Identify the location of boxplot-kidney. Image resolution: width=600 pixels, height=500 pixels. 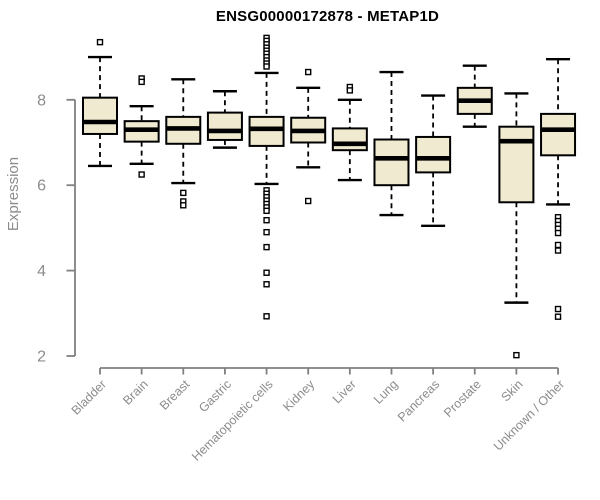
(308, 136).